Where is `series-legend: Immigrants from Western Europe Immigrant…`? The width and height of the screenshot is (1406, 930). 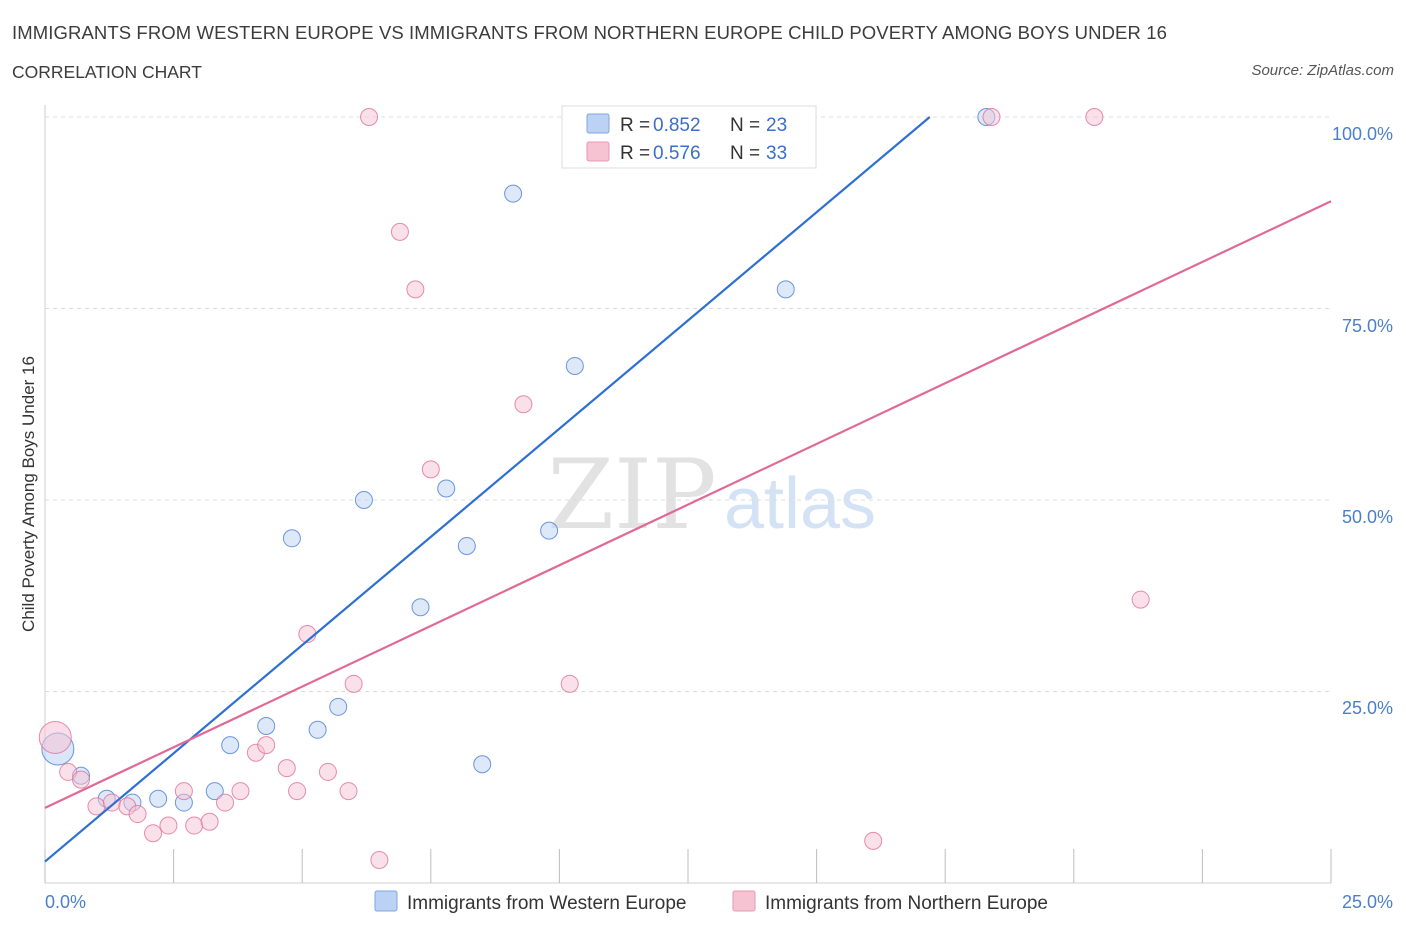 series-legend: Immigrants from Western Europe Immigrant… is located at coordinates (711, 902).